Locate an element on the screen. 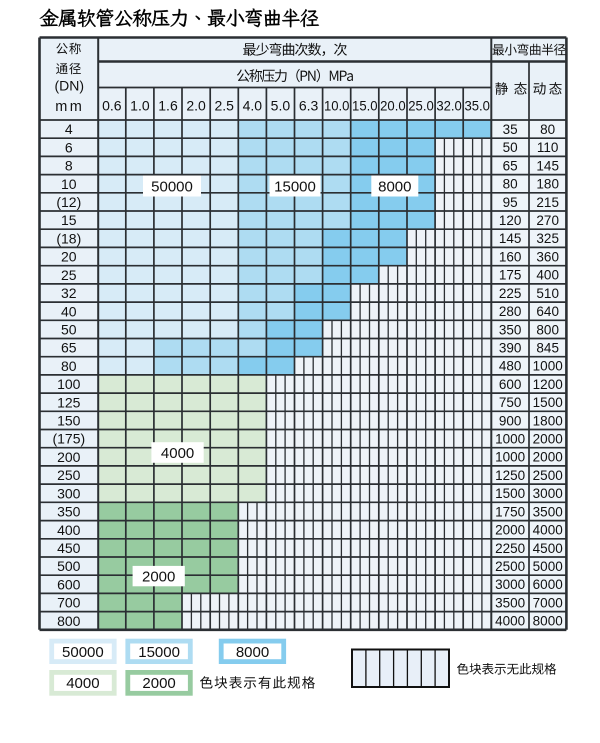 The height and width of the screenshot is (743, 600). svg-text: 1750 is located at coordinates (510, 511).